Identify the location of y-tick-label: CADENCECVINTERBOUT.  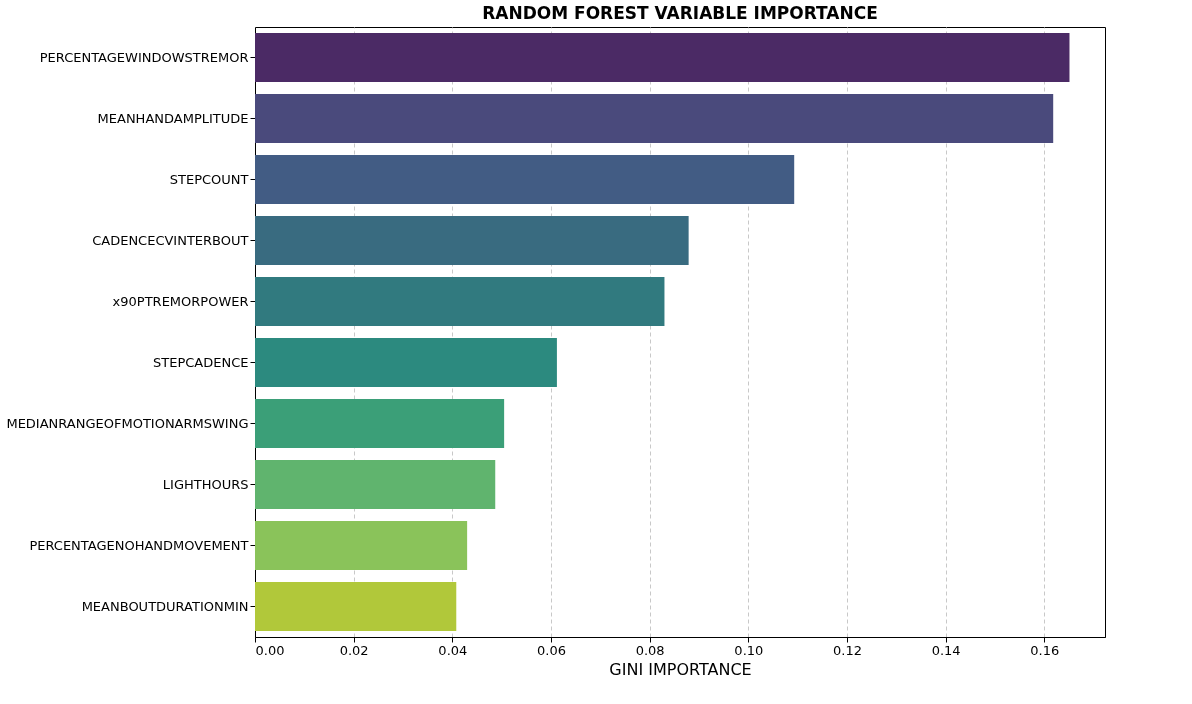
(170, 240).